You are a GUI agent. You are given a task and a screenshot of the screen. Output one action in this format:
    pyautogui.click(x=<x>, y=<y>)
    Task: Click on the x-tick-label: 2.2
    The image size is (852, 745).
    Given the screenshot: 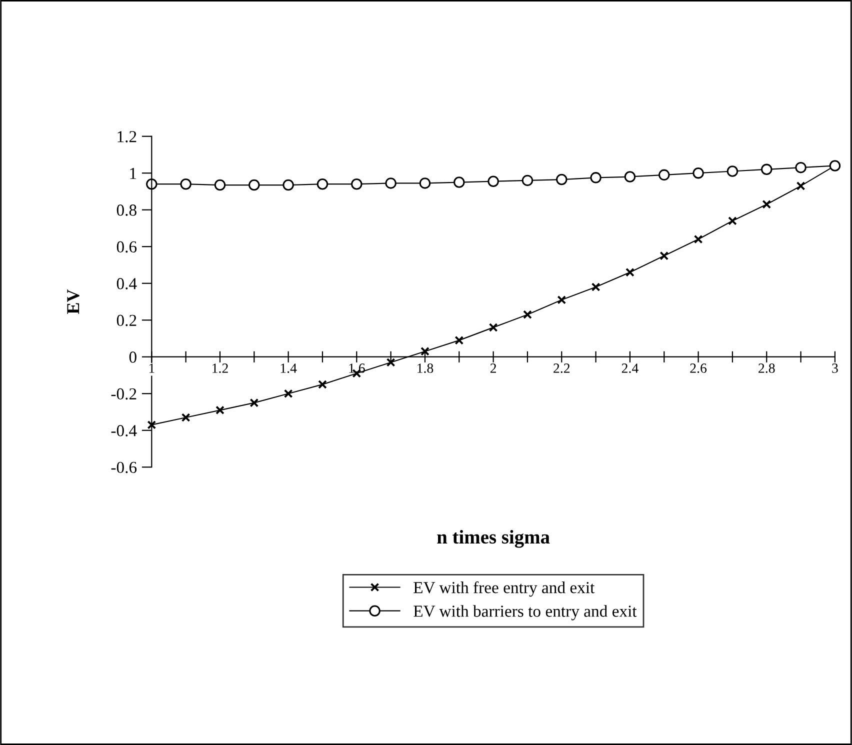 What is the action you would take?
    pyautogui.click(x=562, y=368)
    